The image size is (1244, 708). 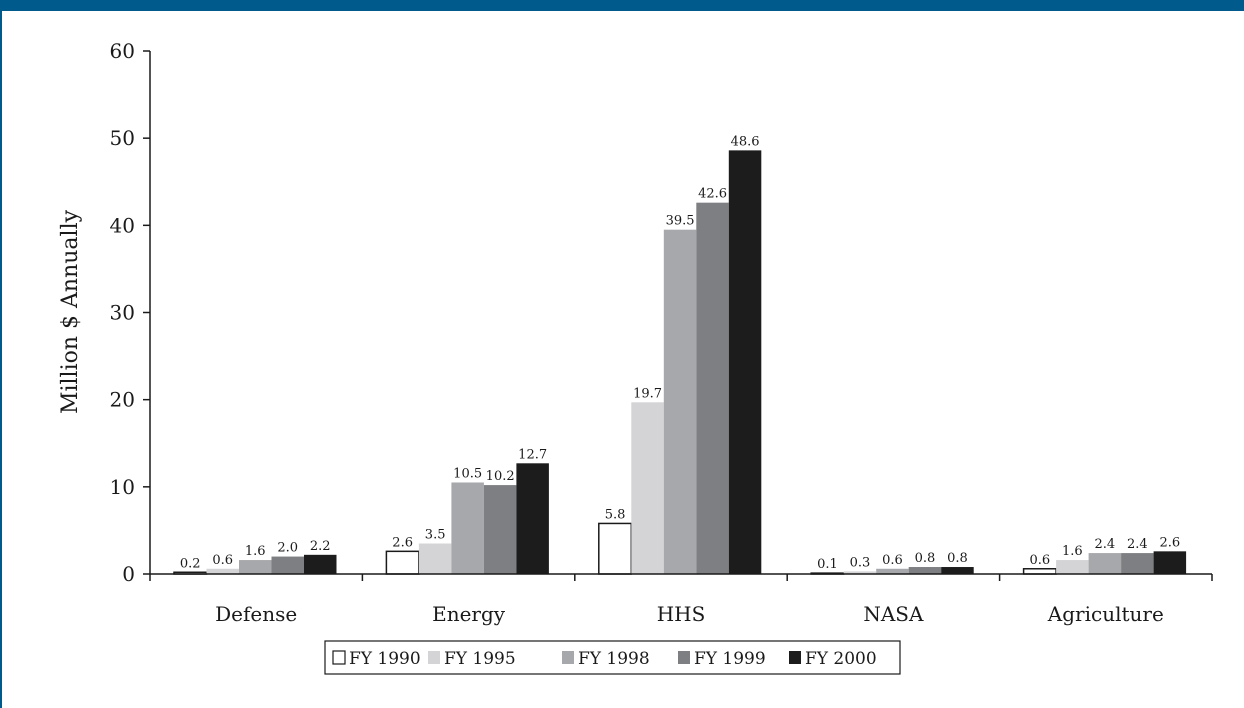 What do you see at coordinates (385, 659) in the screenshot?
I see `legend-label: FY 1990` at bounding box center [385, 659].